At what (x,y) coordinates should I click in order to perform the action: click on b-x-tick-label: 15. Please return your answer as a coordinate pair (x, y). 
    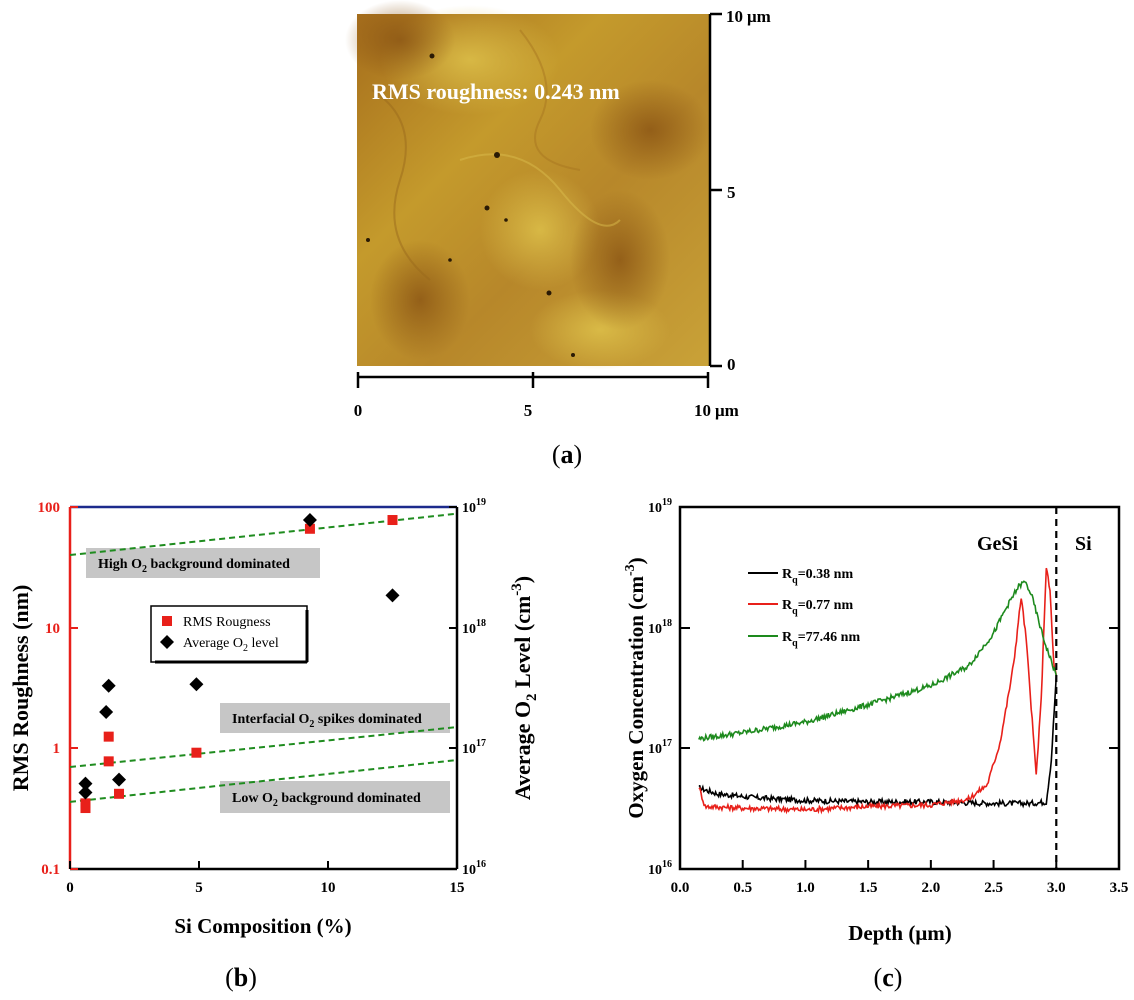
    Looking at the image, I should click on (457, 888).